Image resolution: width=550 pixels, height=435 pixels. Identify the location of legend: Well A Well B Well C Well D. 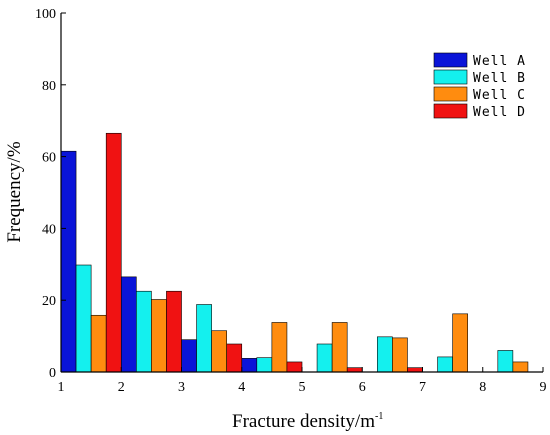
(479, 86).